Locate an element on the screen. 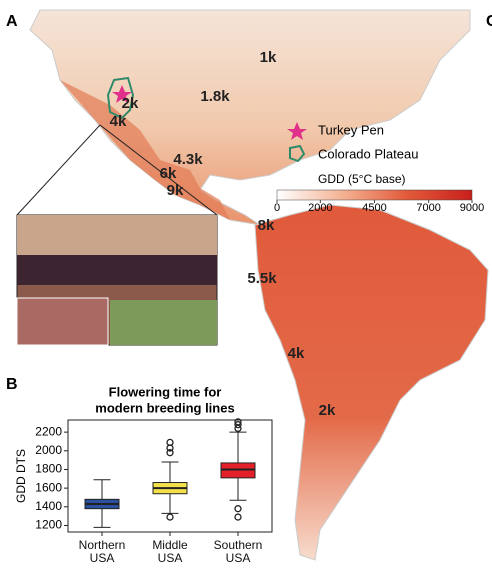 This screenshot has height=575, width=492. map-label: 6k is located at coordinates (168, 173).